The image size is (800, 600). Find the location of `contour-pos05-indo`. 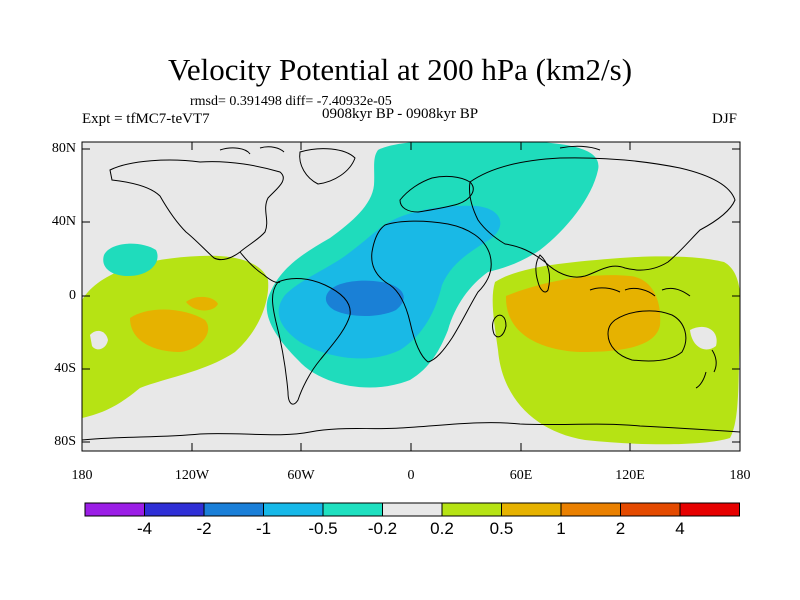

contour-pos05-indo is located at coordinates (583, 313).